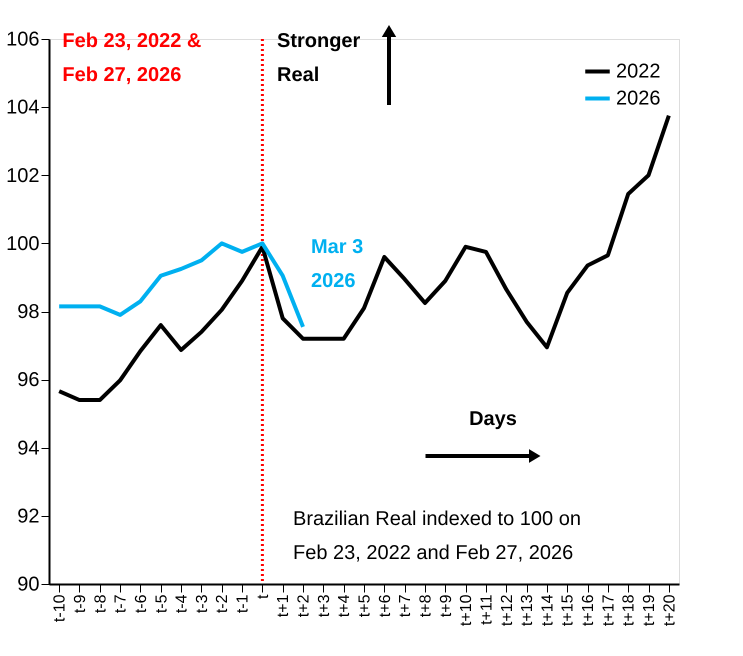  Describe the element at coordinates (161, 604) in the screenshot. I see `x-tick-label: t-5` at that location.